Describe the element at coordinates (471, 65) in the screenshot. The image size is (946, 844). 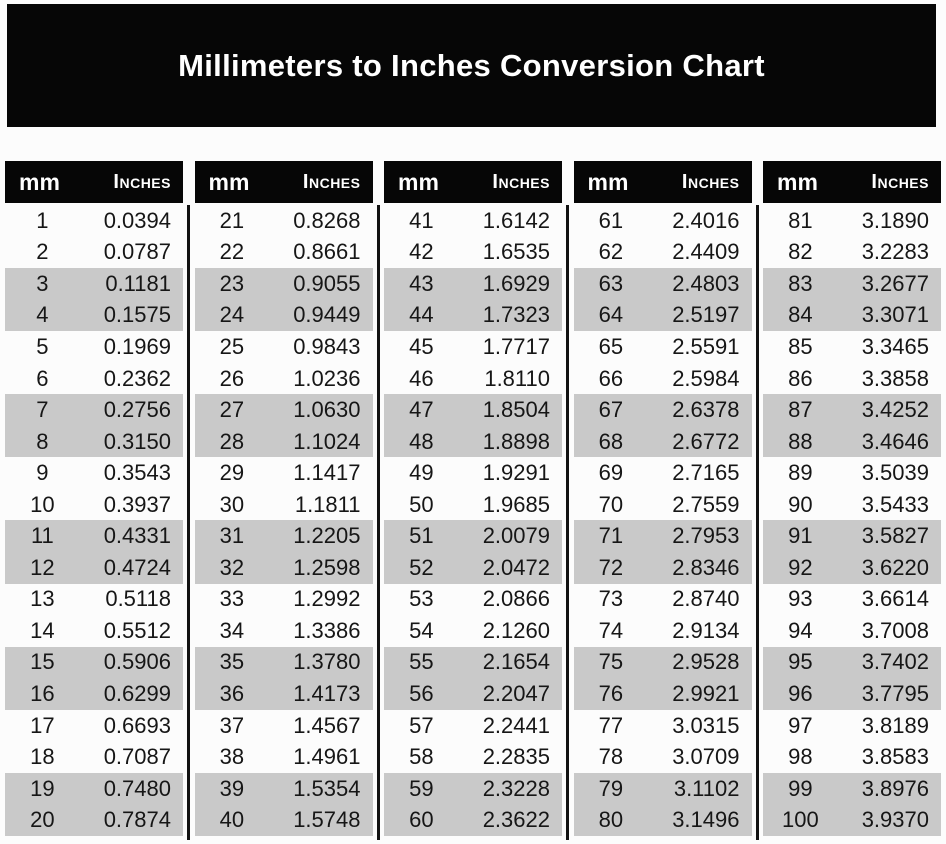
I see `title-banner: Millimeters to Inches Conversion Chart` at that location.